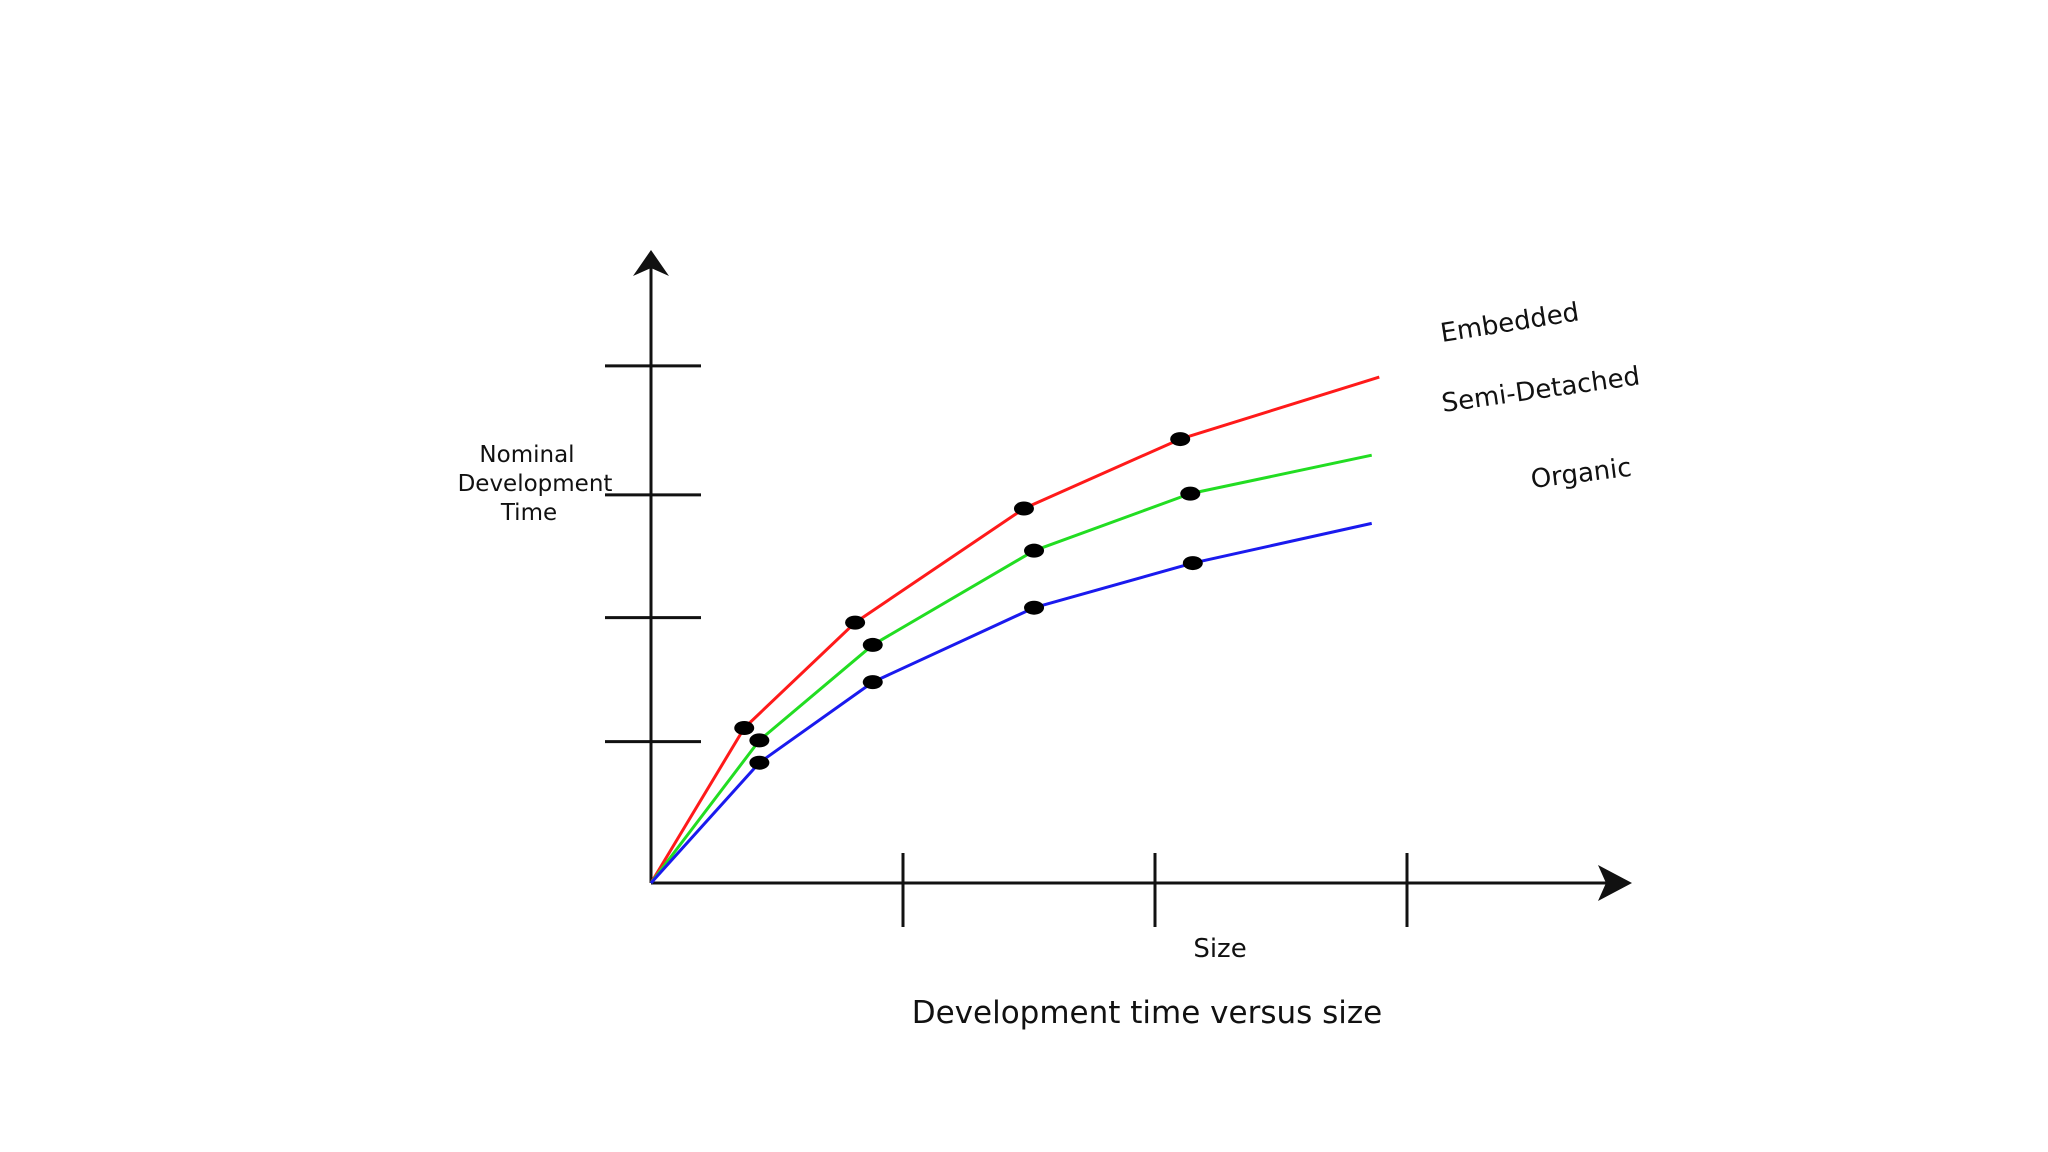 Image resolution: width=2048 pixels, height=1152 pixels. I want to click on series-labels: Embedded Semi-Detached Organic, so click(1539, 396).